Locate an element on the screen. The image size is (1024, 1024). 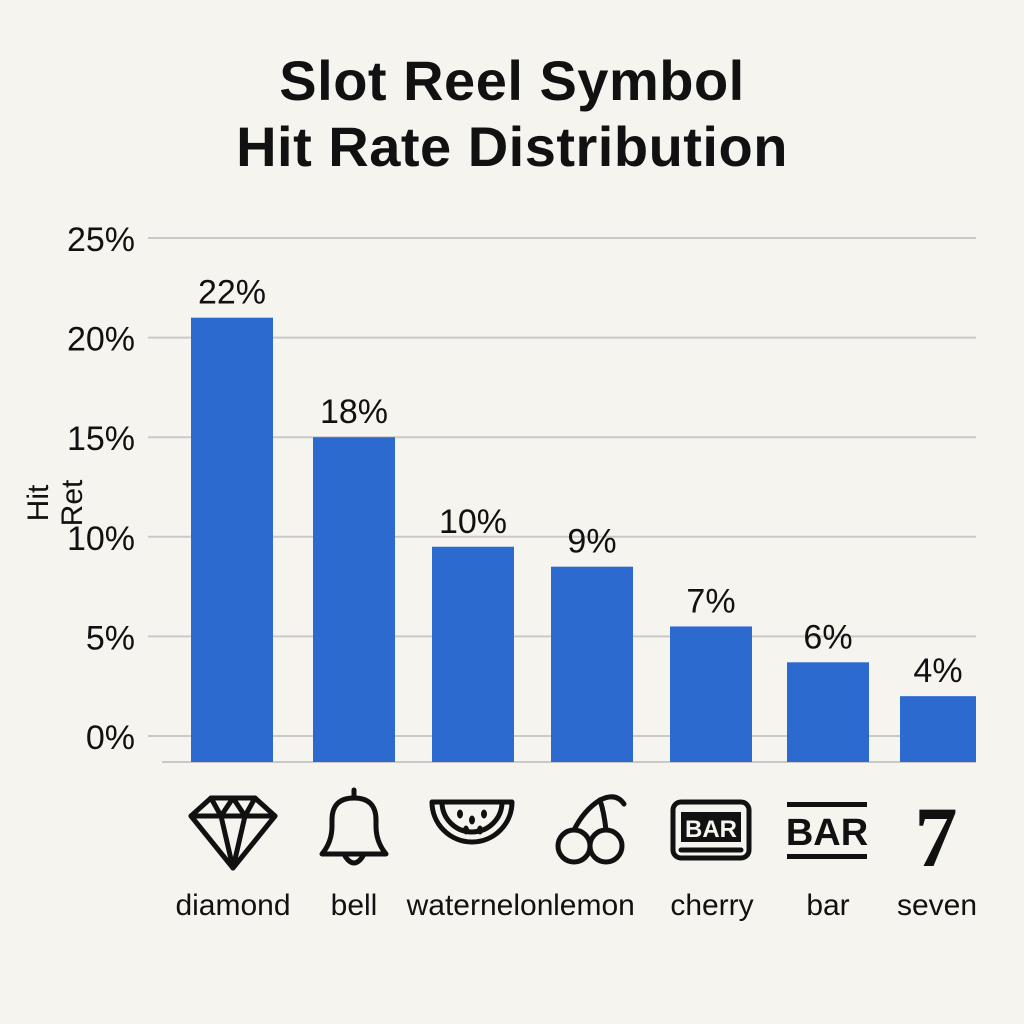
diamond-icon is located at coordinates (233, 833).